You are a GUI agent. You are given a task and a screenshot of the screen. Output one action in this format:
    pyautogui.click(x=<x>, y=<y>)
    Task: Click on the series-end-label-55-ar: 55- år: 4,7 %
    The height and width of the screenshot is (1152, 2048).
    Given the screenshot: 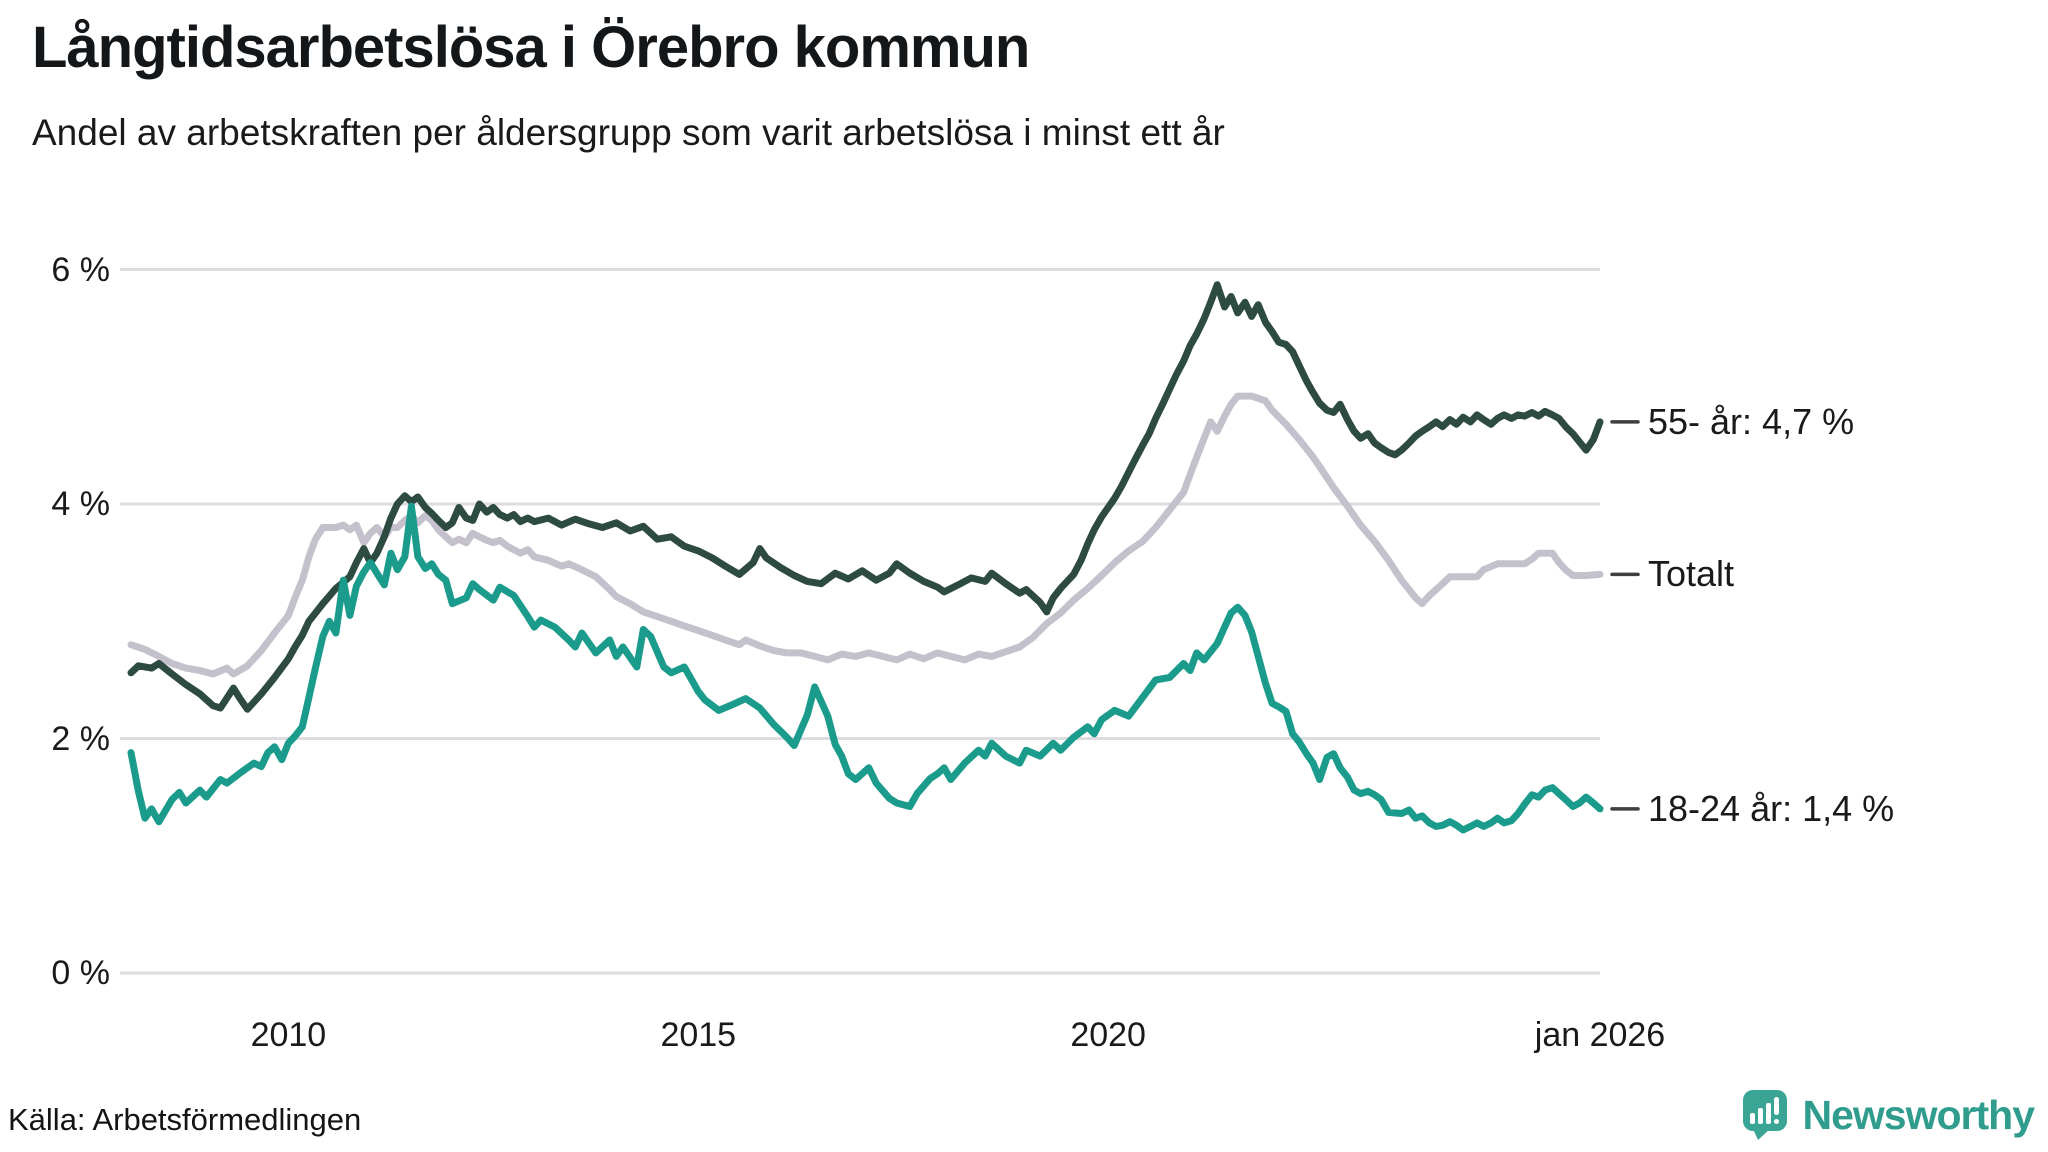 What is the action you would take?
    pyautogui.click(x=1751, y=421)
    